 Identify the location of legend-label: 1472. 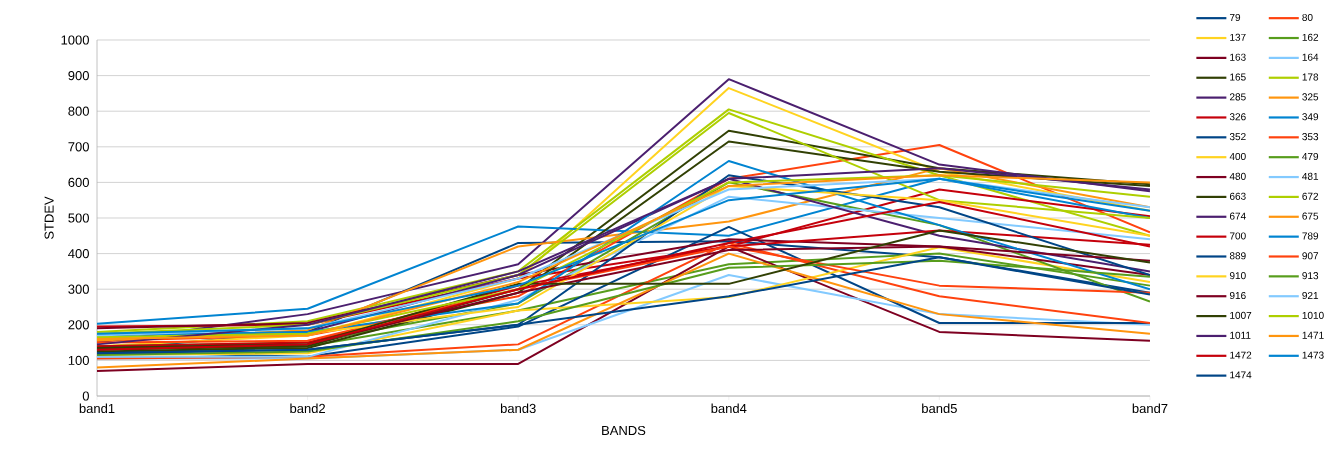
(1241, 355).